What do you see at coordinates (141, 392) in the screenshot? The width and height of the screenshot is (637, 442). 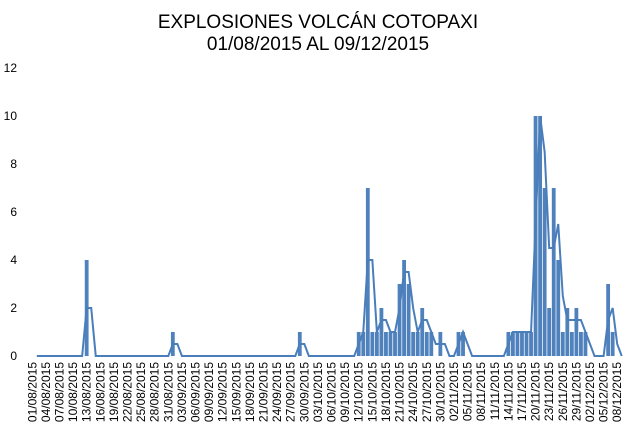 I see `x-tick-label: 25/08/2015` at bounding box center [141, 392].